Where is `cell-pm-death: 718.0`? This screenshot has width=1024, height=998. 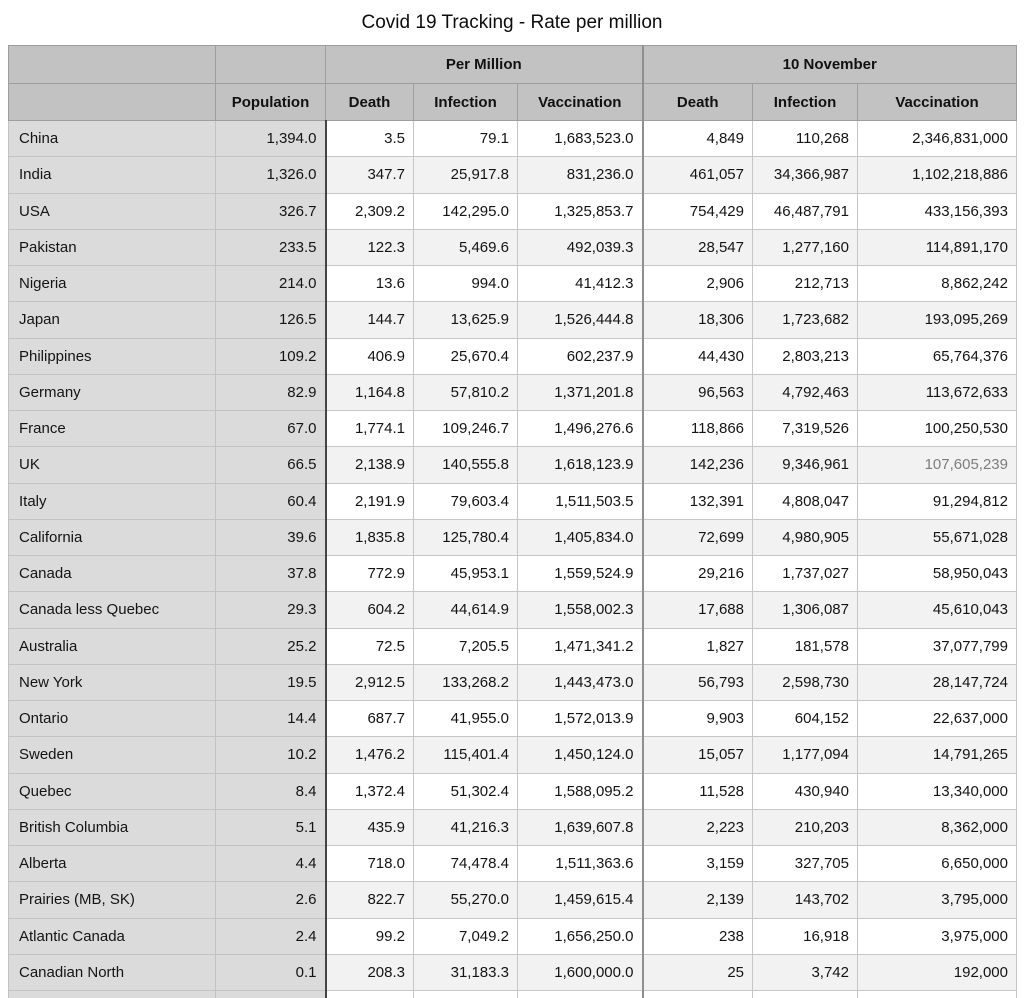 cell-pm-death: 718.0 is located at coordinates (369, 863).